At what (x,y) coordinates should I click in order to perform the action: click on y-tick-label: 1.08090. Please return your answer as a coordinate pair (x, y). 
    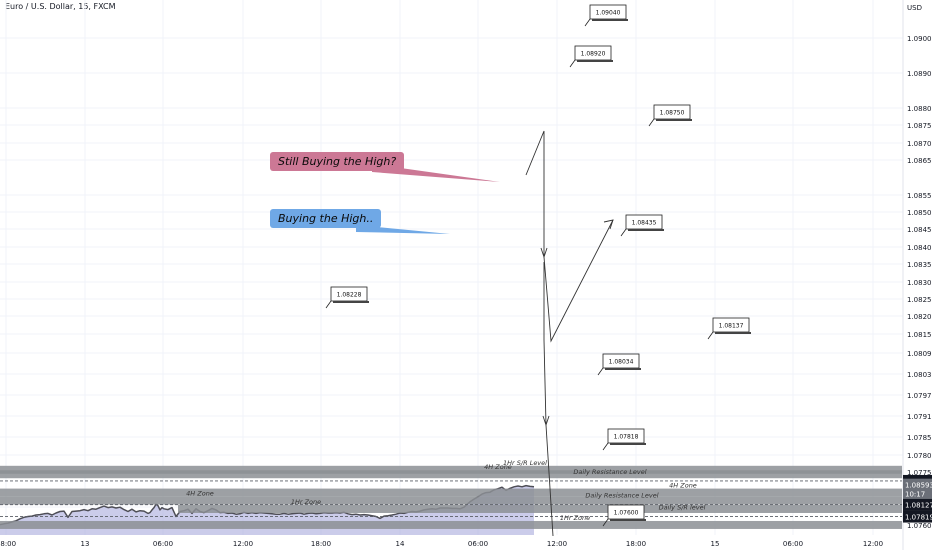
    Looking at the image, I should click on (919, 354).